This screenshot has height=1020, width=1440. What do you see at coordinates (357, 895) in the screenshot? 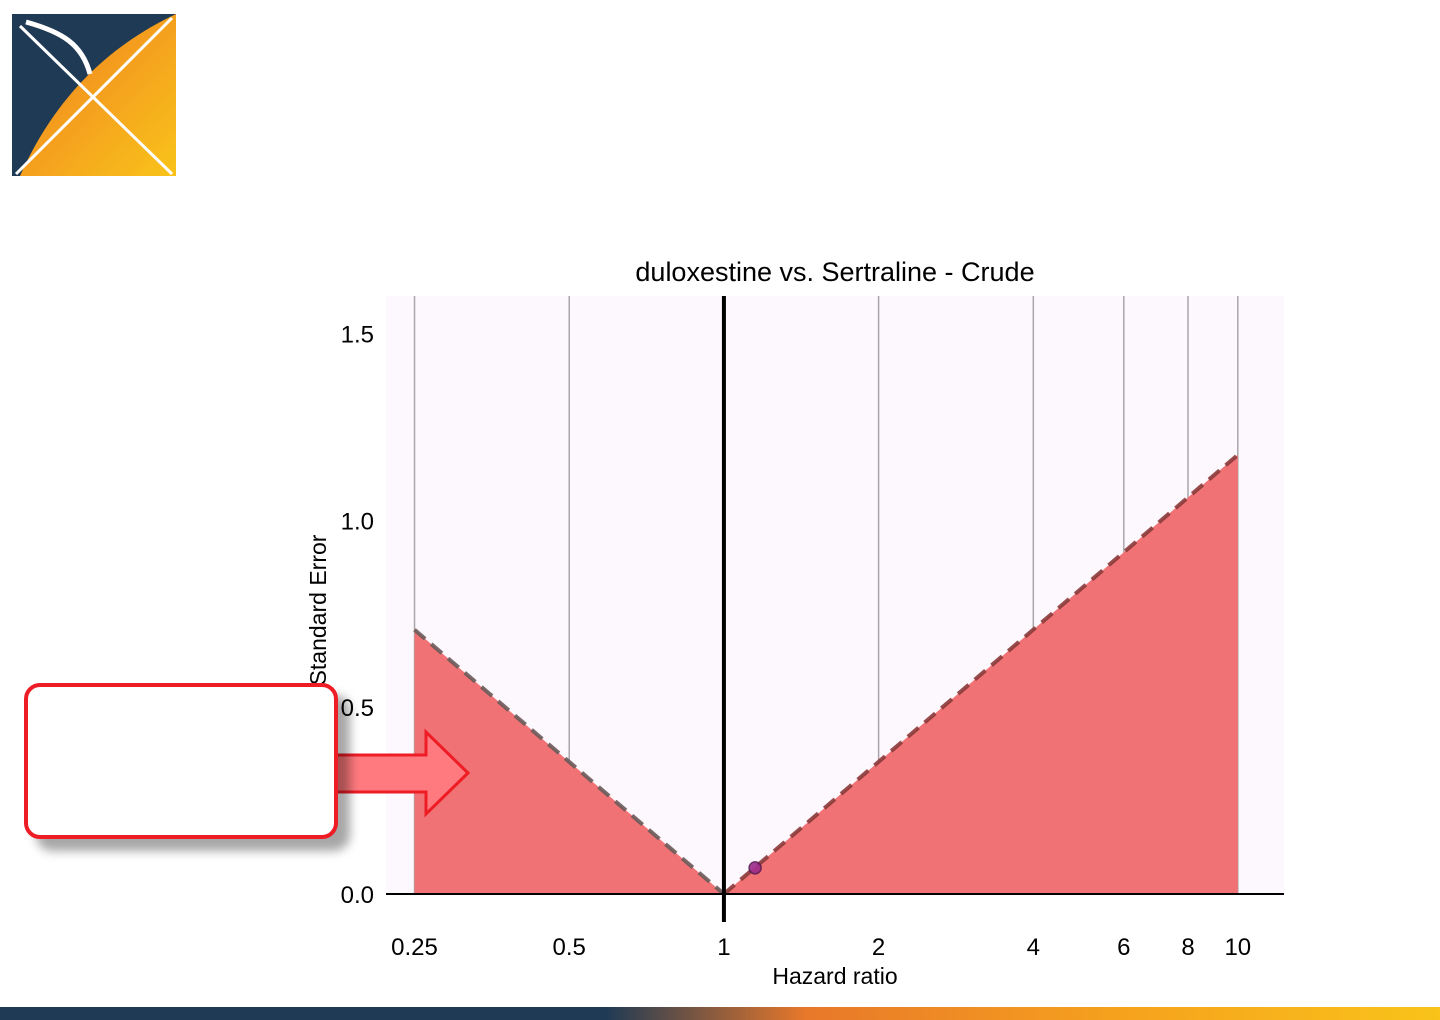
I see `y-tick-label: 0.0` at bounding box center [357, 895].